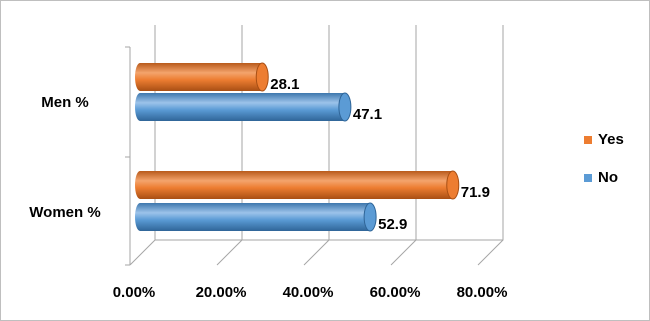  What do you see at coordinates (65, 102) in the screenshot?
I see `category-label: Men %` at bounding box center [65, 102].